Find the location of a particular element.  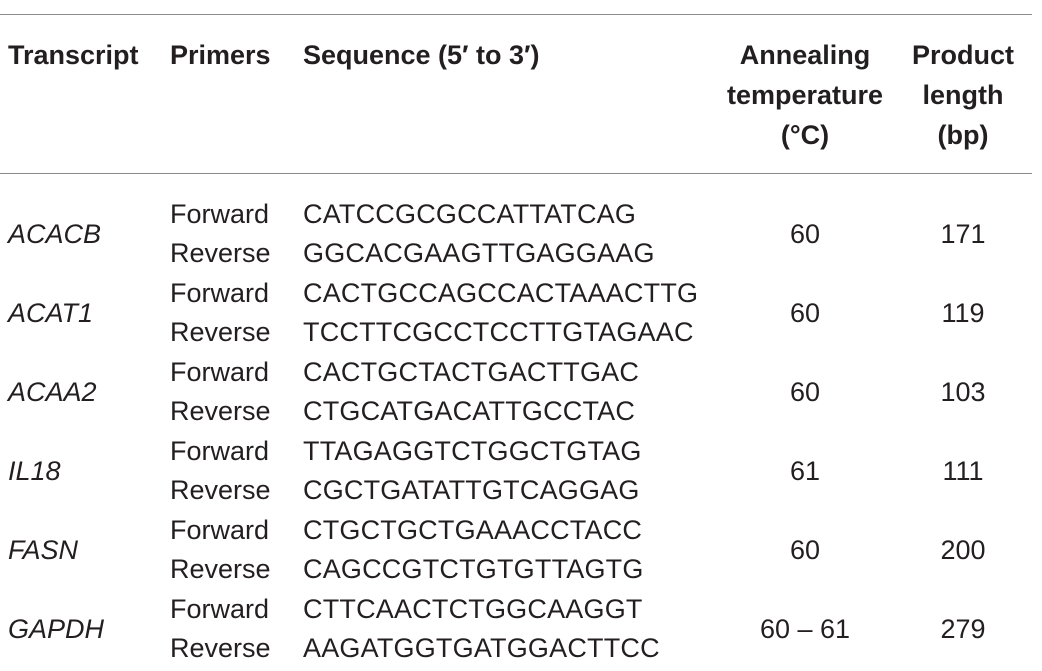

header-product-line2: length is located at coordinates (963, 95).